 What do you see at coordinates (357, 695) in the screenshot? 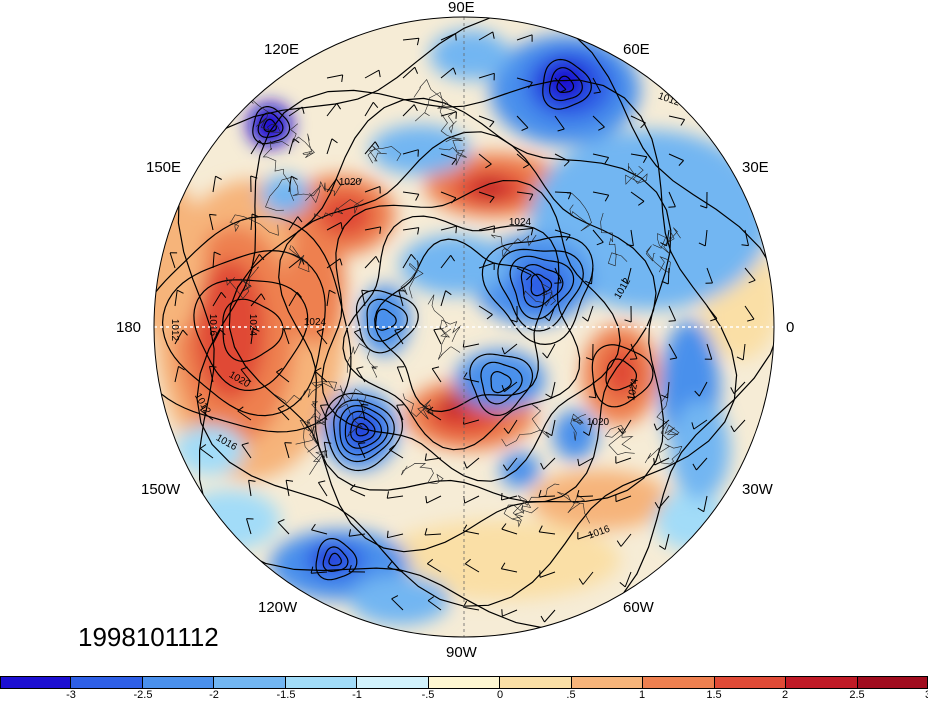
I see `colorbar-tick-label: -1` at bounding box center [357, 695].